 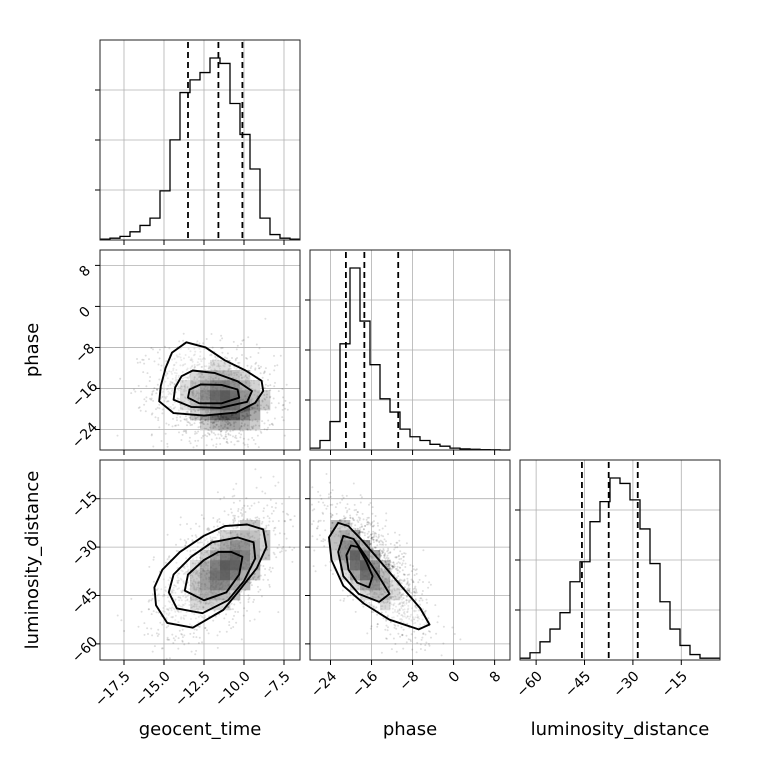 I want to click on x-axis-label-luminosity_distance: luminosity_distance, so click(x=620, y=729).